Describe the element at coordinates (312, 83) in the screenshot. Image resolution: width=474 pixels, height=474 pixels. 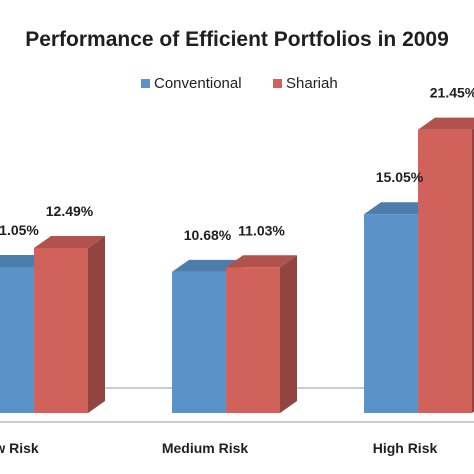
I see `legend-label-shariah: Shariah` at that location.